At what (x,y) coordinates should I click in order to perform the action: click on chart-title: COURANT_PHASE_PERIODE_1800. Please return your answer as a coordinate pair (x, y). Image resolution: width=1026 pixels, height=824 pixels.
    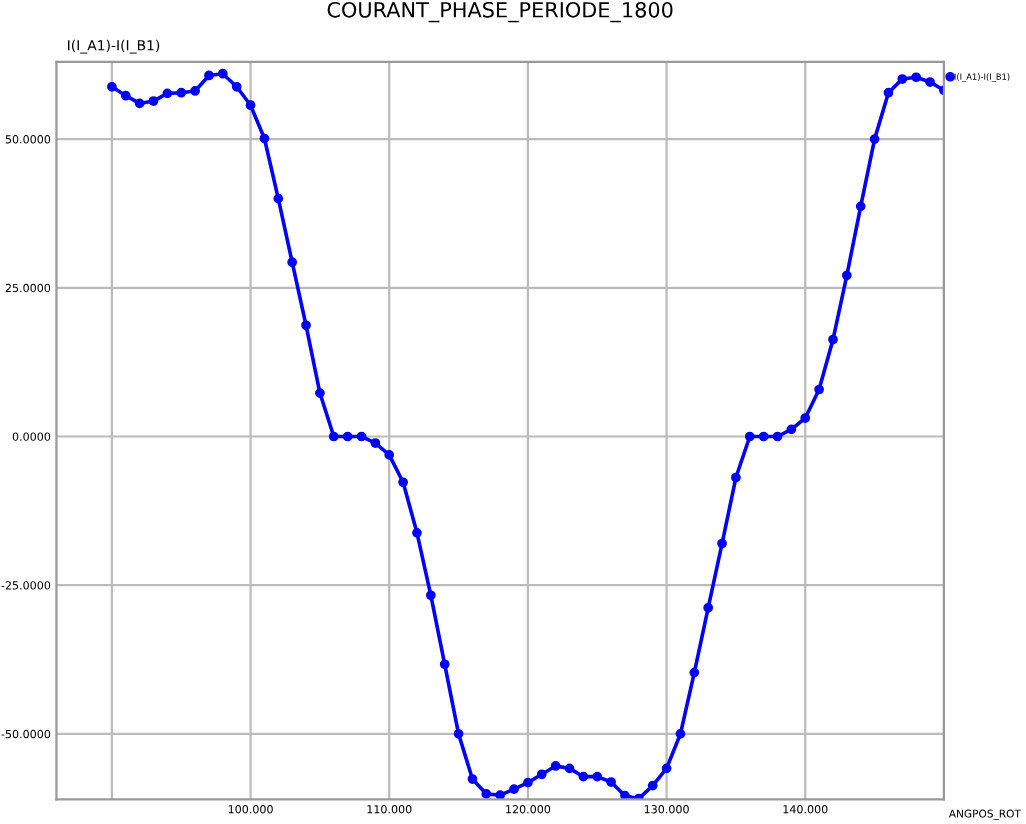
    Looking at the image, I should click on (500, 12).